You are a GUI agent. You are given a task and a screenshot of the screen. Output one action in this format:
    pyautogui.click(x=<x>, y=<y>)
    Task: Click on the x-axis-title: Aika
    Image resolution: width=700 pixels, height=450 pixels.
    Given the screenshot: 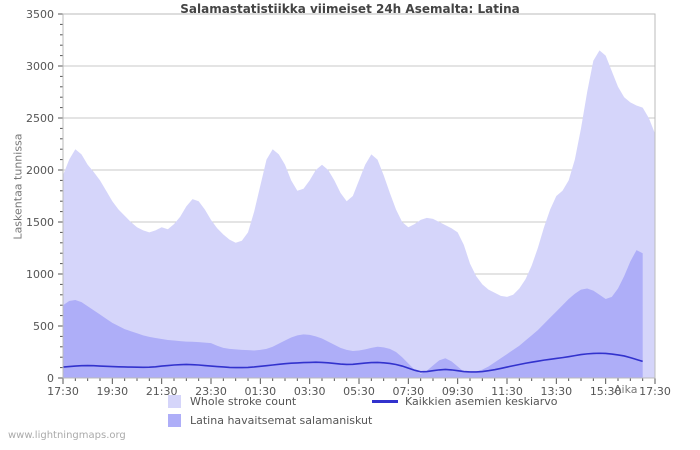 What is the action you would take?
    pyautogui.click(x=626, y=389)
    